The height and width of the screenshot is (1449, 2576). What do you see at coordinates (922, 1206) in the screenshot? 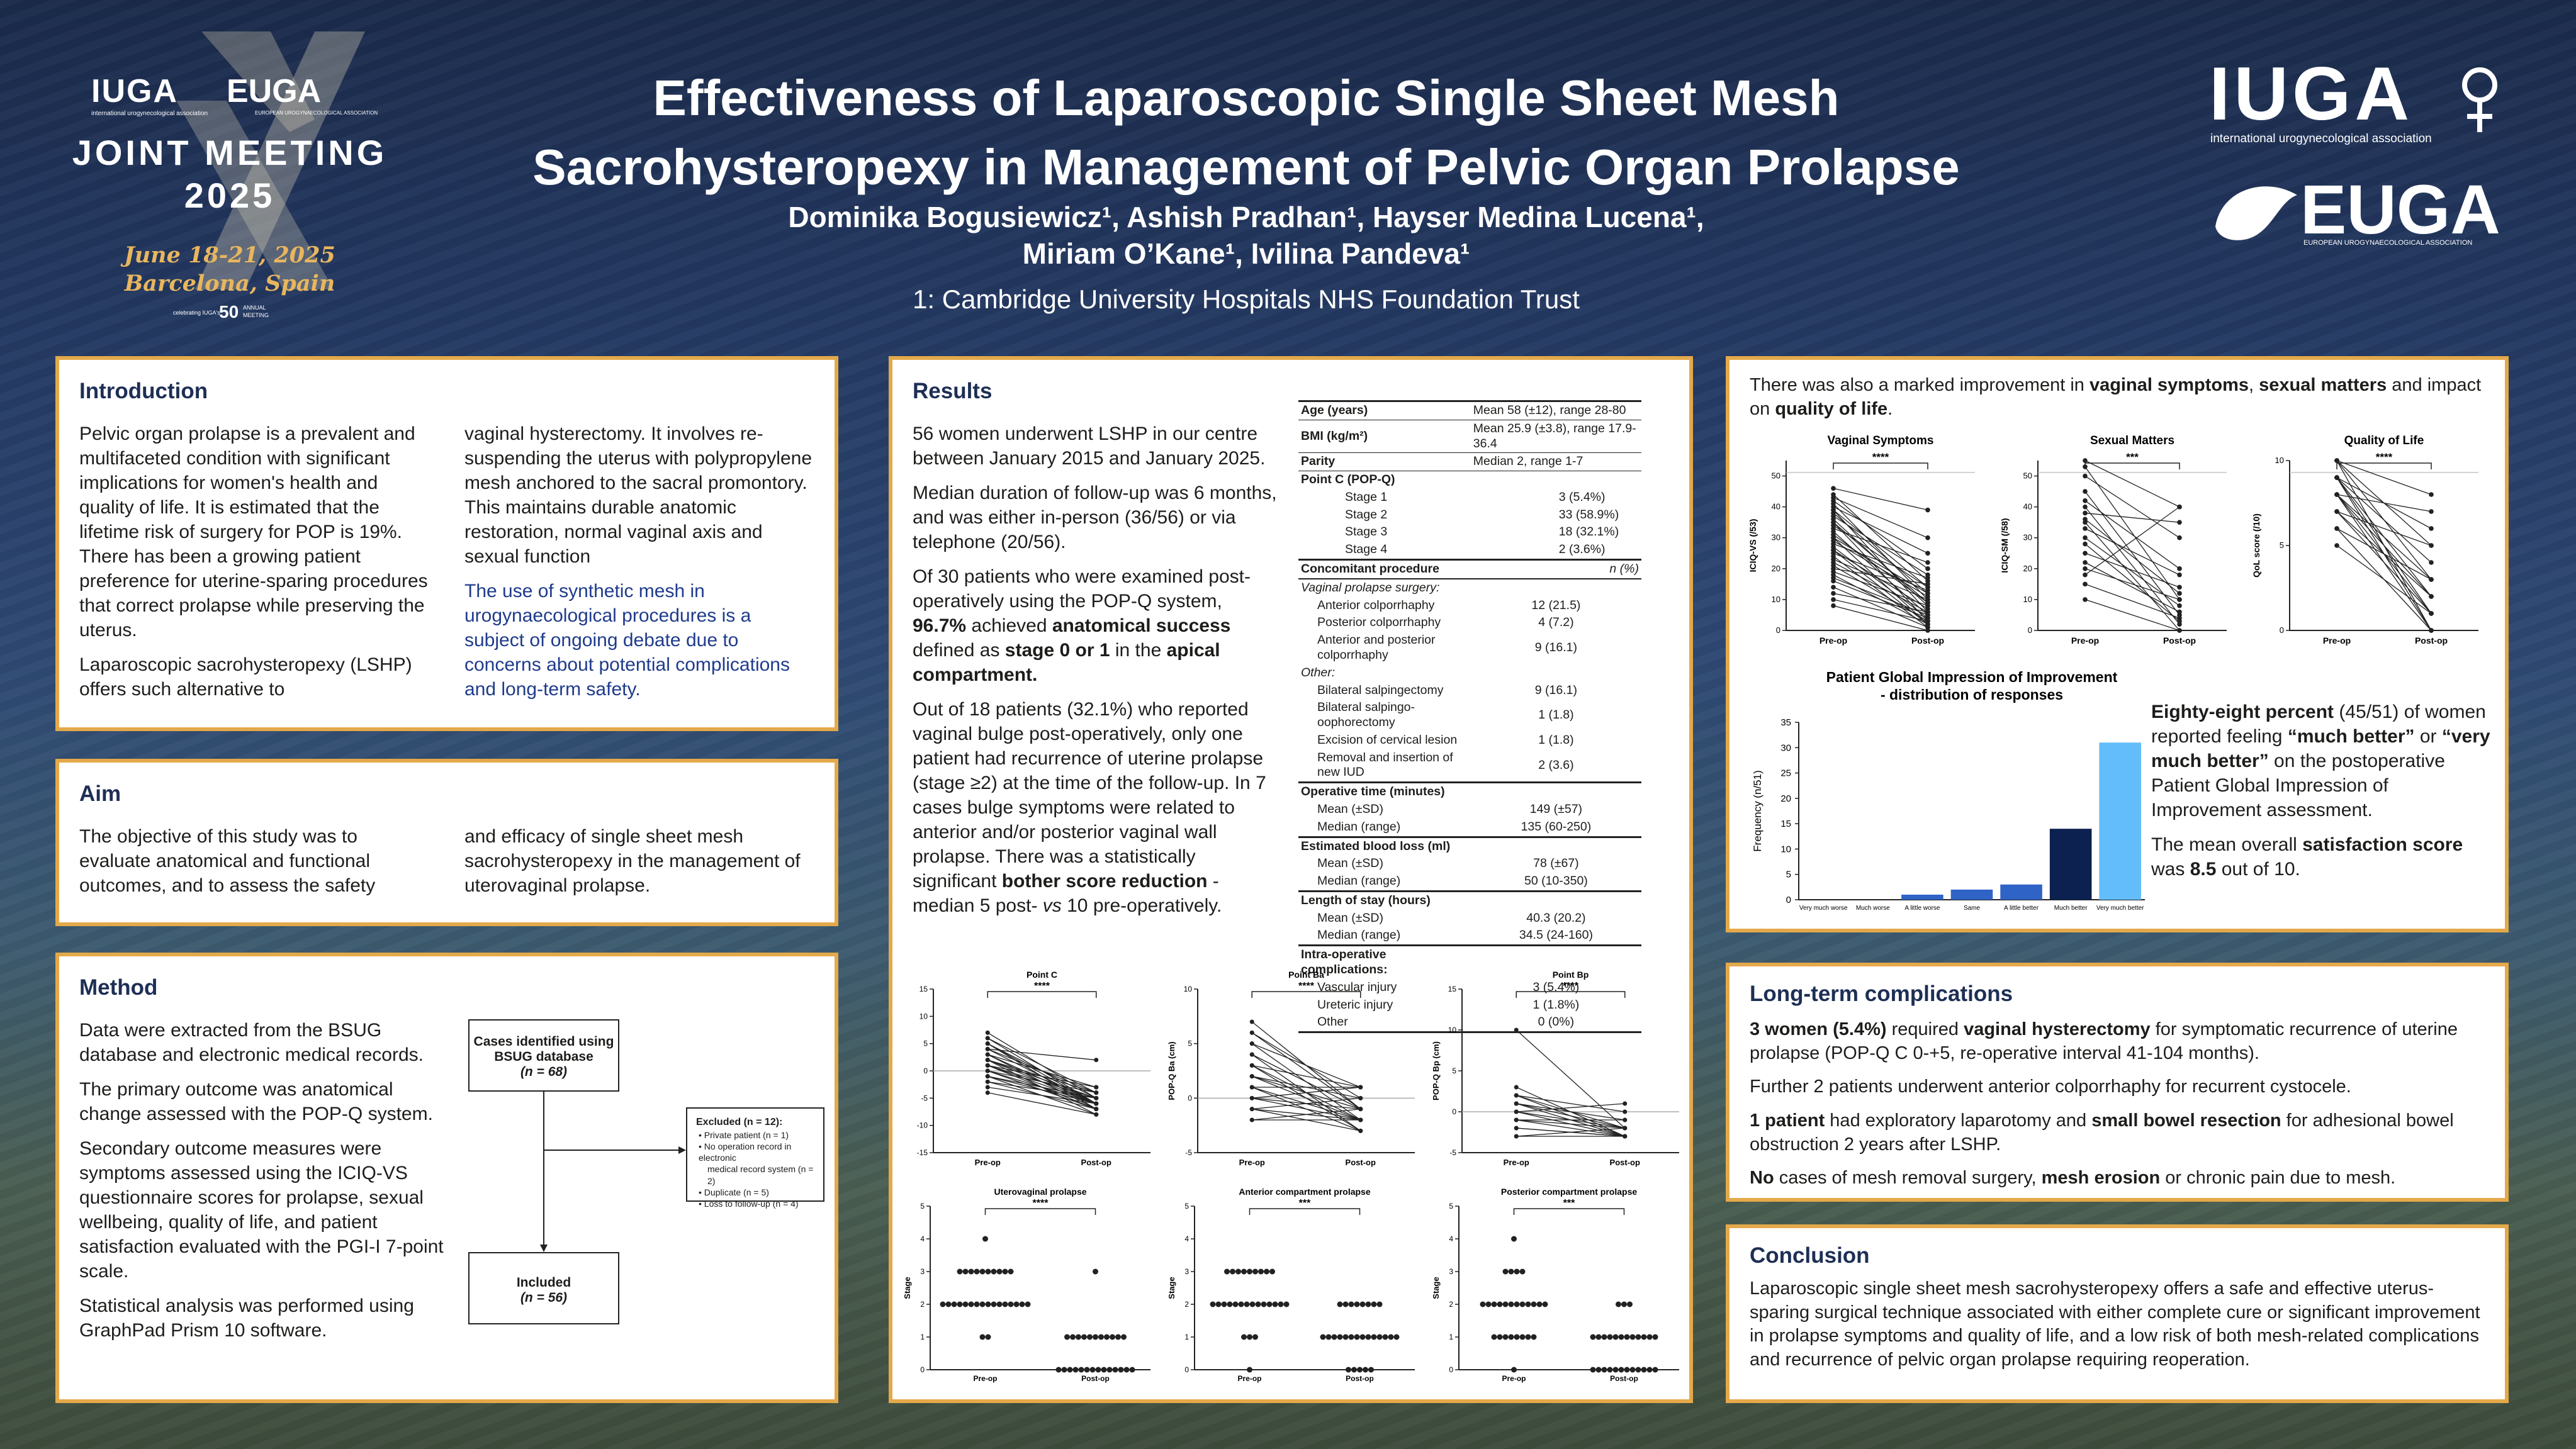
I see `y-tick-label: 5` at bounding box center [922, 1206].